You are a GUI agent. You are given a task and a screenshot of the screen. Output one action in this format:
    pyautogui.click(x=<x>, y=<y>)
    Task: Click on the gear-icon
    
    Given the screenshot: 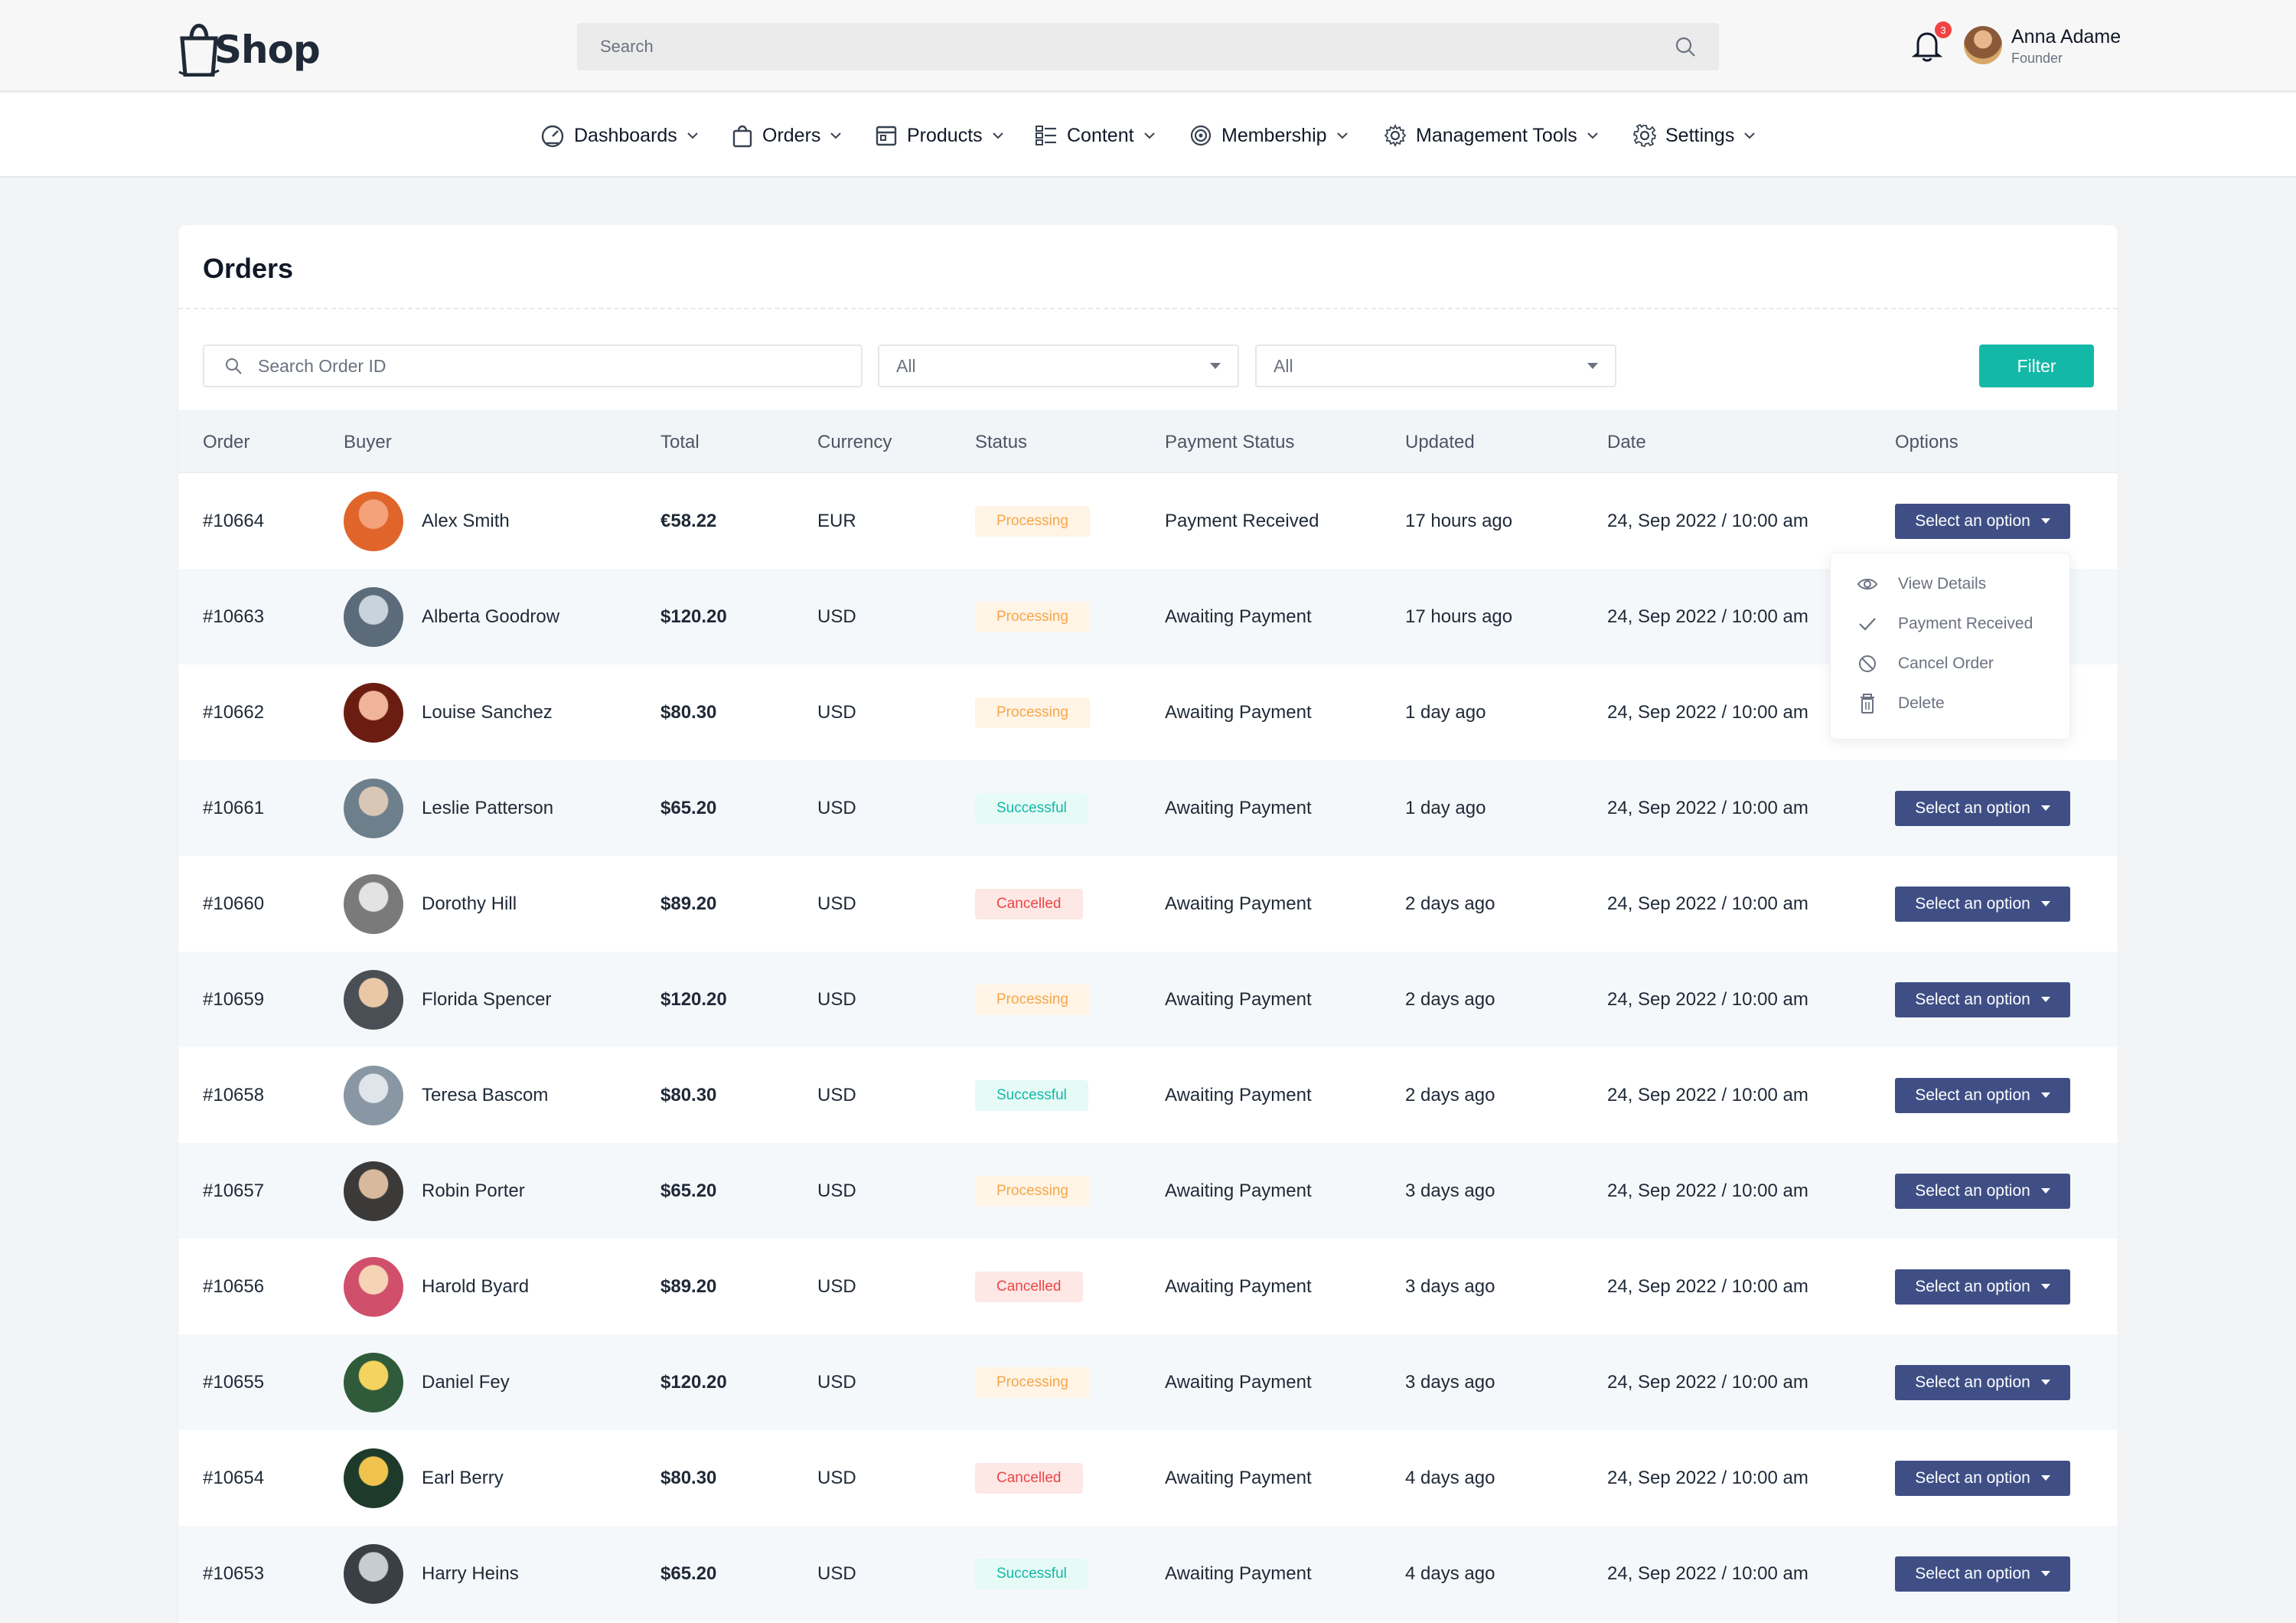 What is the action you would take?
    pyautogui.click(x=1644, y=135)
    